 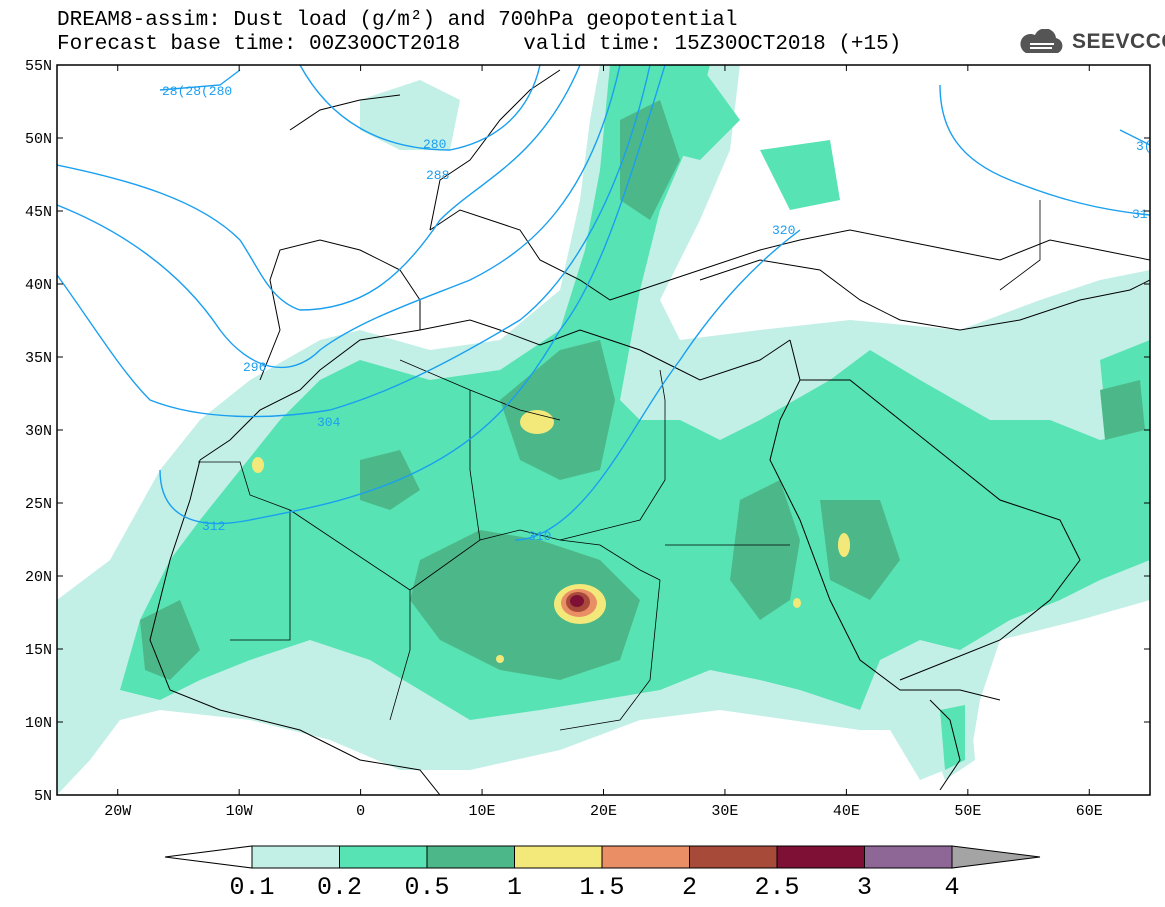 What do you see at coordinates (514, 887) in the screenshot?
I see `colorbar-tick-label: 1` at bounding box center [514, 887].